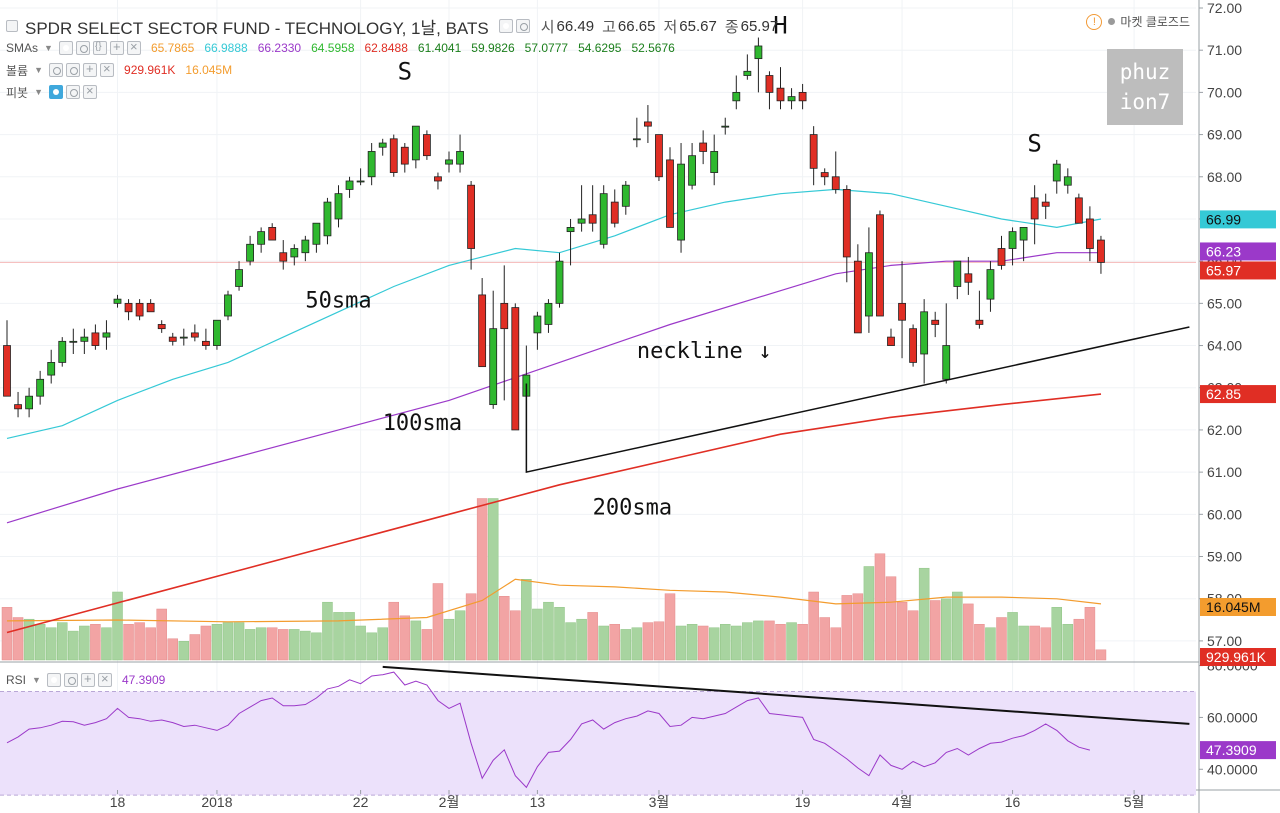  What do you see at coordinates (422, 423) in the screenshot?
I see `annotation-100sma: 100sma` at bounding box center [422, 423].